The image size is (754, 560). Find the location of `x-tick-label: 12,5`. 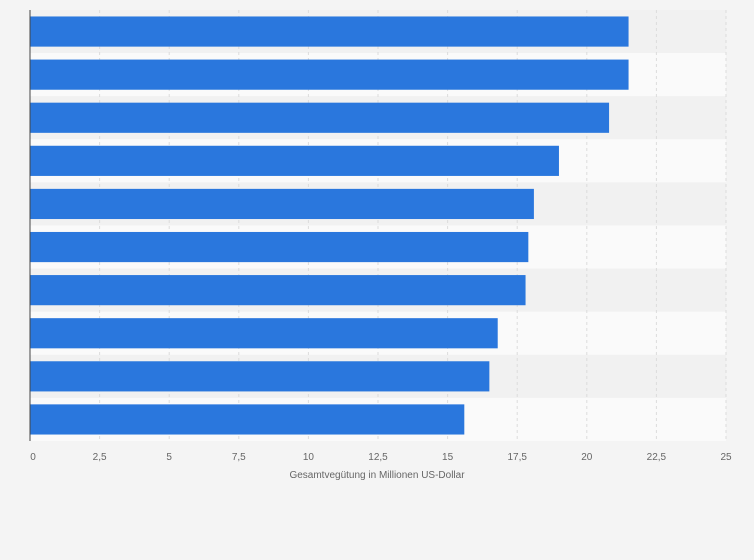

x-tick-label: 12,5 is located at coordinates (378, 457).